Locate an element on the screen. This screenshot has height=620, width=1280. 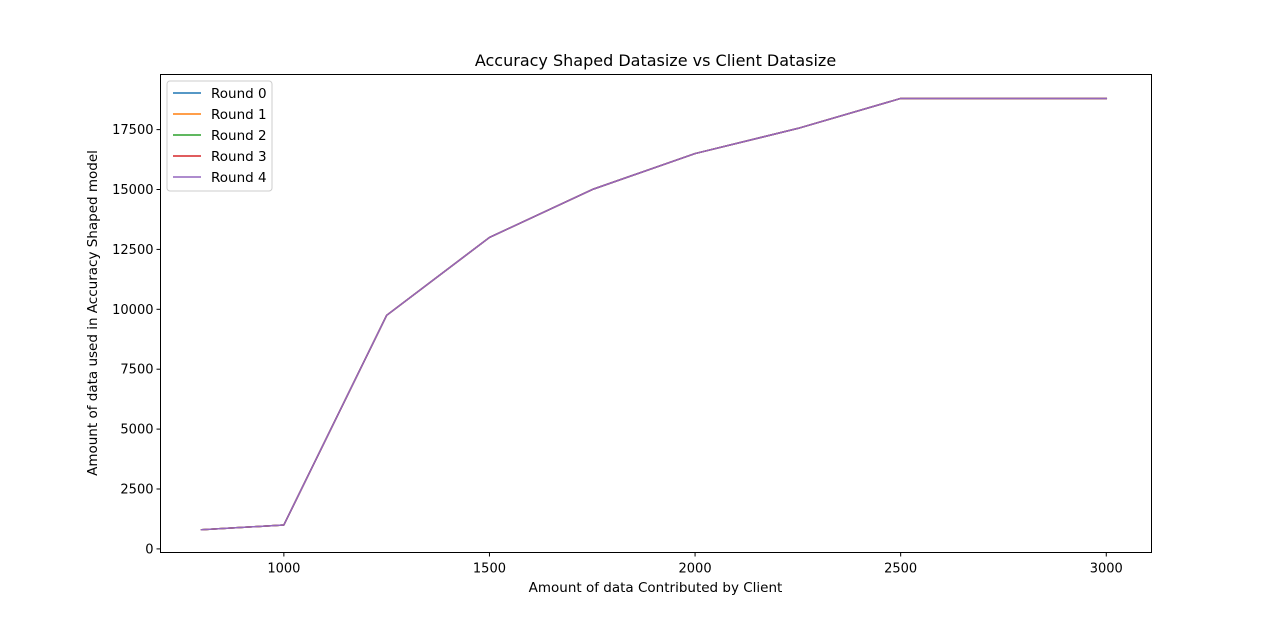
legend: Round 0 Round 1 Round 2 Round 3 Round 4 is located at coordinates (219, 136).